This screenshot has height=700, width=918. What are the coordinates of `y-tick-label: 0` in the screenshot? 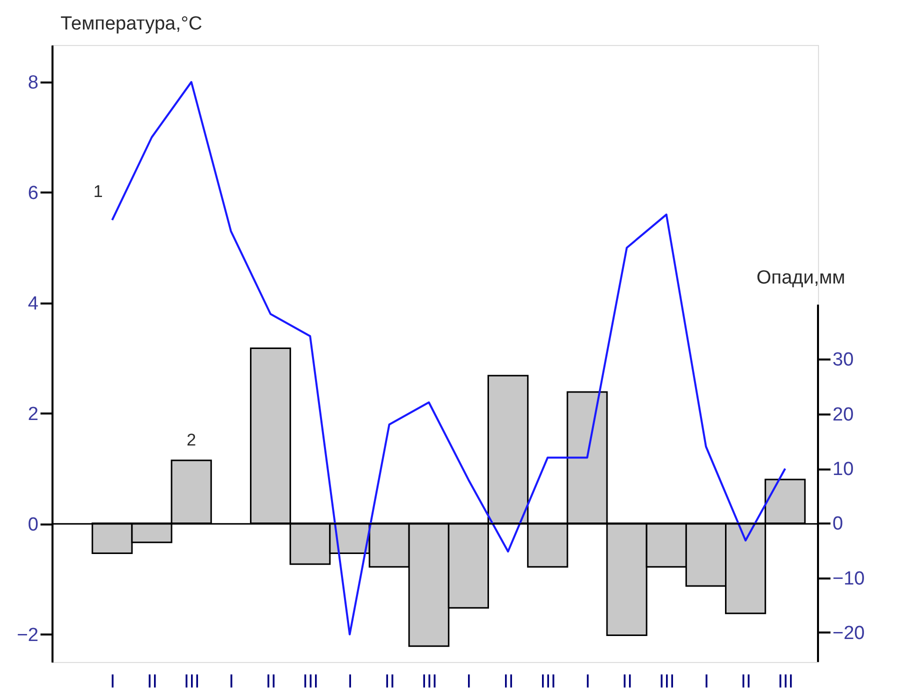 It's located at (33, 525).